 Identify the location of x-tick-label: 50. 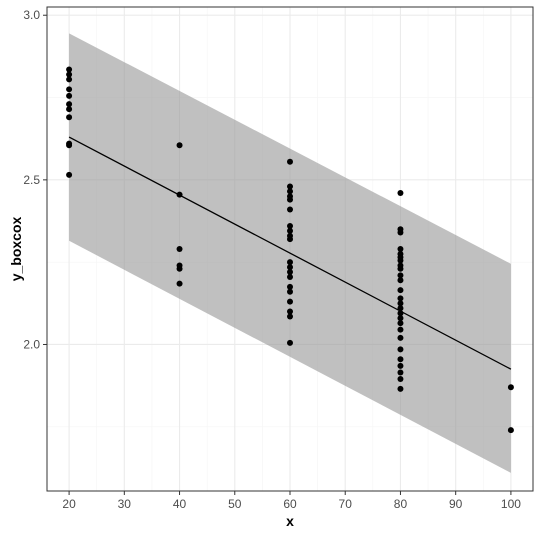
(235, 504).